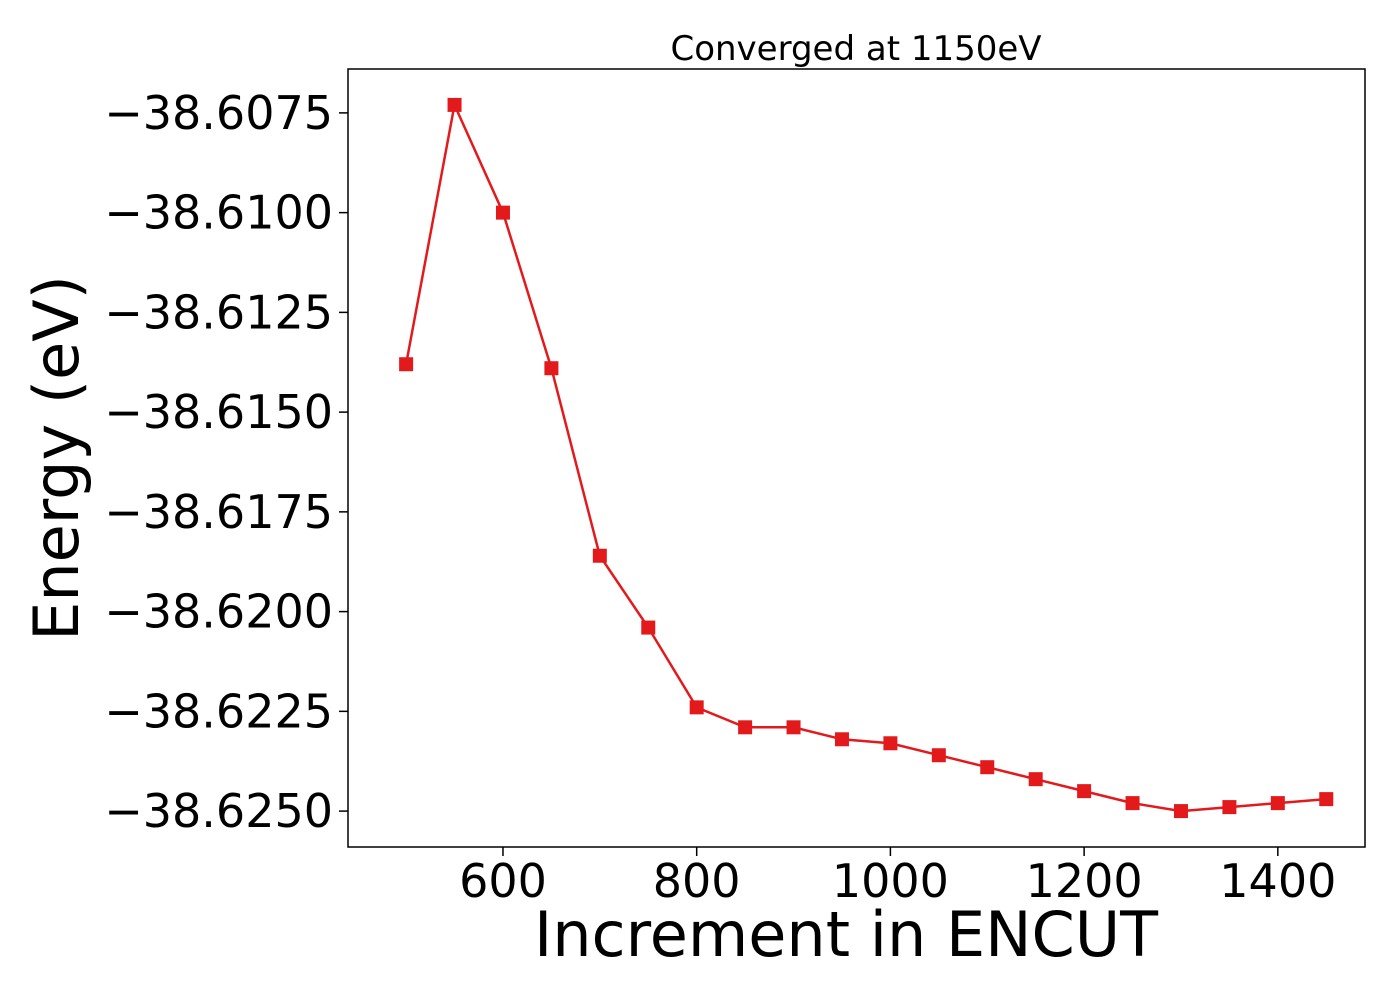 This screenshot has height=1000, width=1400. Describe the element at coordinates (56, 458) in the screenshot. I see `y-axis-title: Energy (eV)` at that location.